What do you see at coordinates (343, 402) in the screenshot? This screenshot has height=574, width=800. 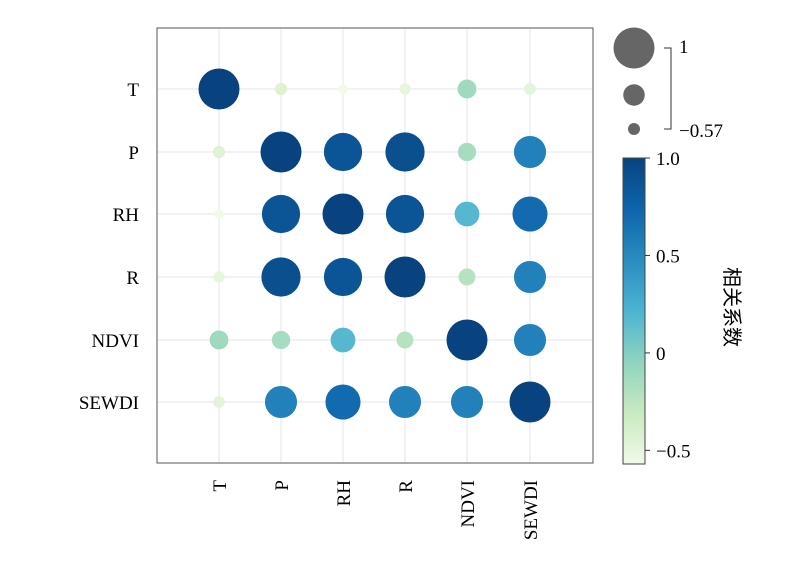 I see `bubble-SEWDI-RH` at bounding box center [343, 402].